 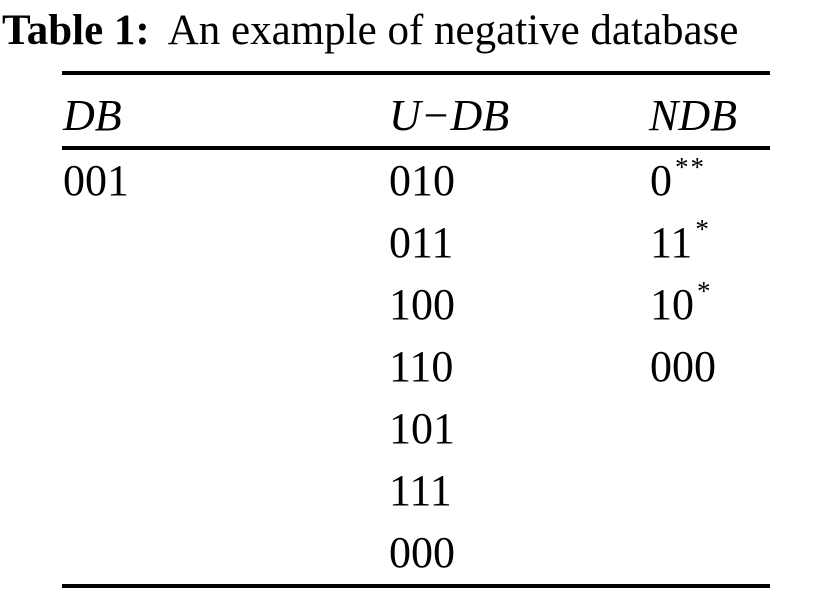 I want to click on column-header-udb: U−DB, so click(x=449, y=115).